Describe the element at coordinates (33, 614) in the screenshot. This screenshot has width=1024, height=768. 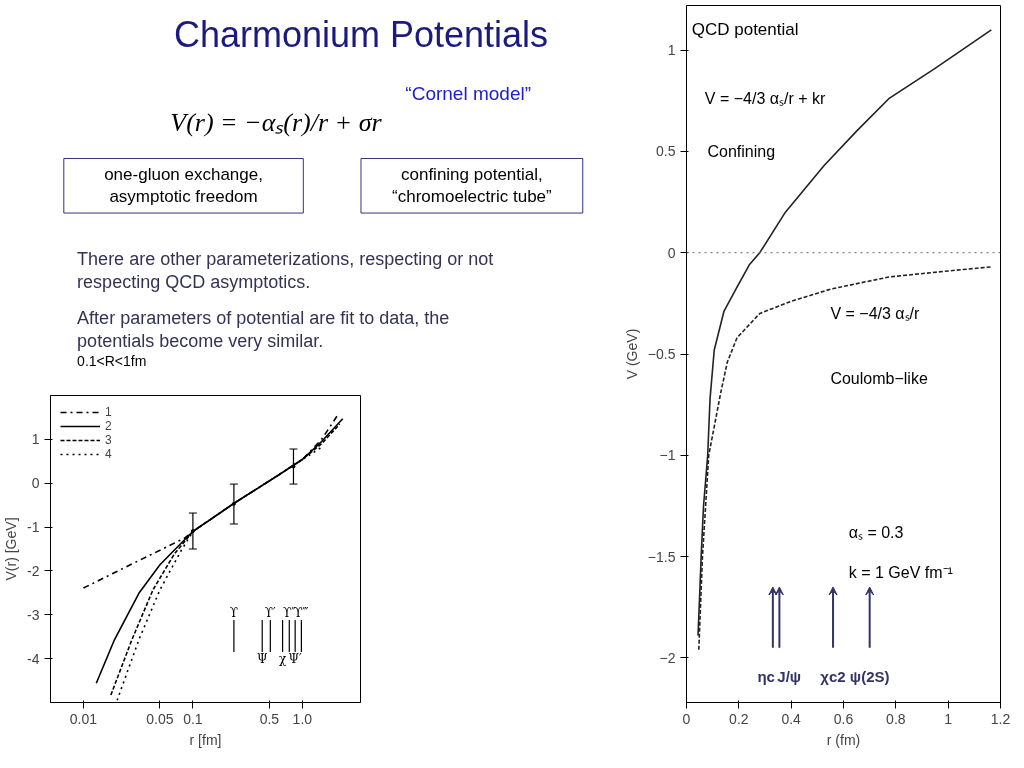
I see `y-tick-label: -3` at that location.